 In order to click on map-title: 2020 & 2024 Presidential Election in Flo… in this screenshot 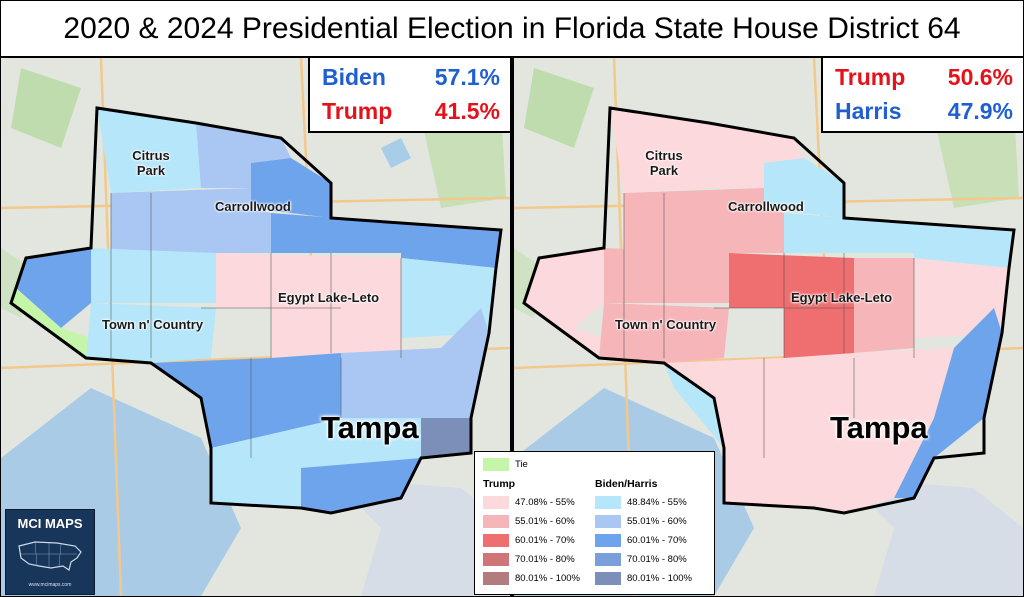, I will do `click(512, 29)`.